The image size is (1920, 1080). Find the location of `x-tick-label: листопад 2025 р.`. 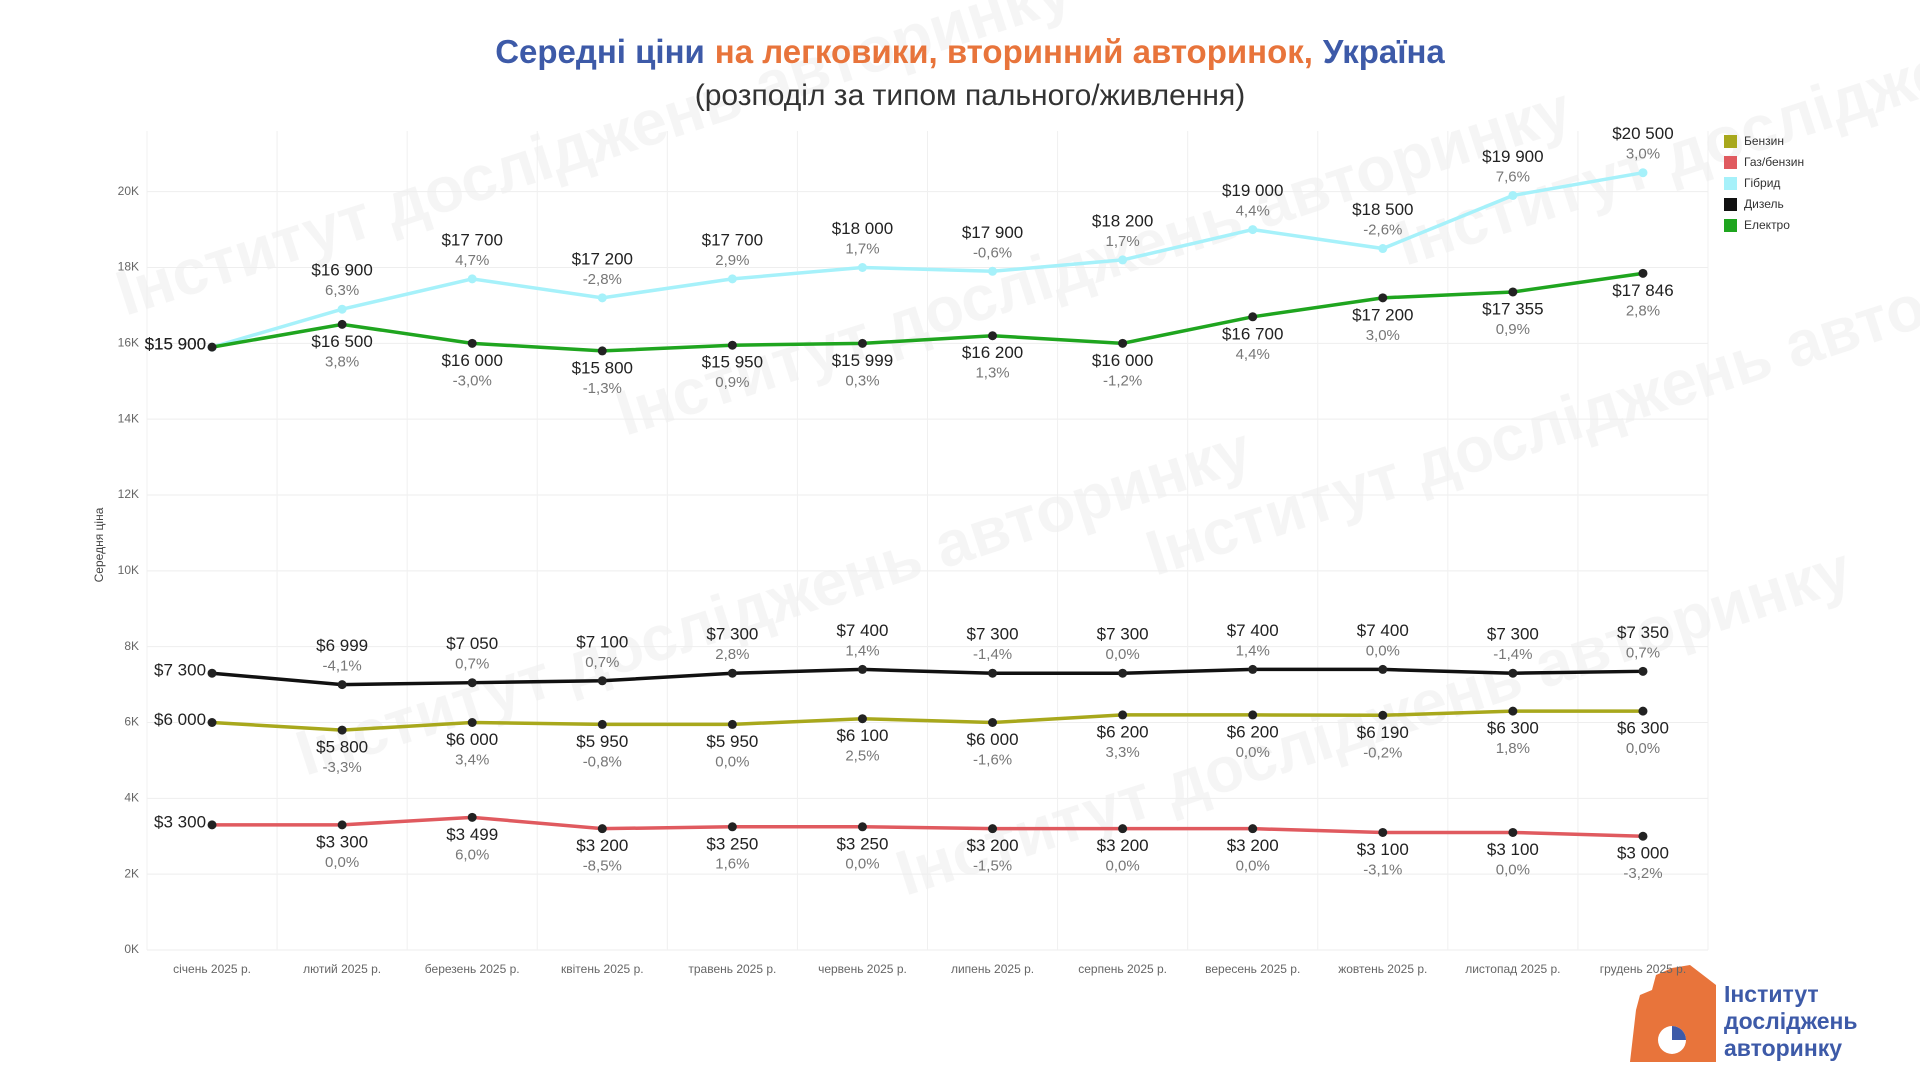

x-tick-label: листопад 2025 р. is located at coordinates (1512, 969).